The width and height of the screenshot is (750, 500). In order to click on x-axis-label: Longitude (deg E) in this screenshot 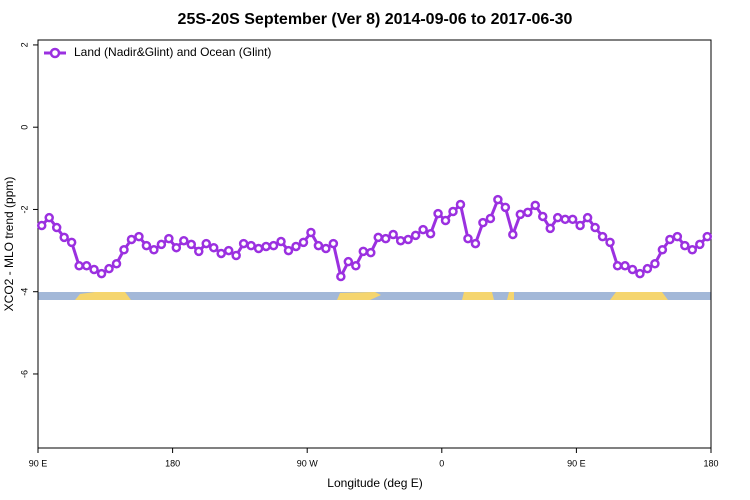, I will do `click(374, 483)`.